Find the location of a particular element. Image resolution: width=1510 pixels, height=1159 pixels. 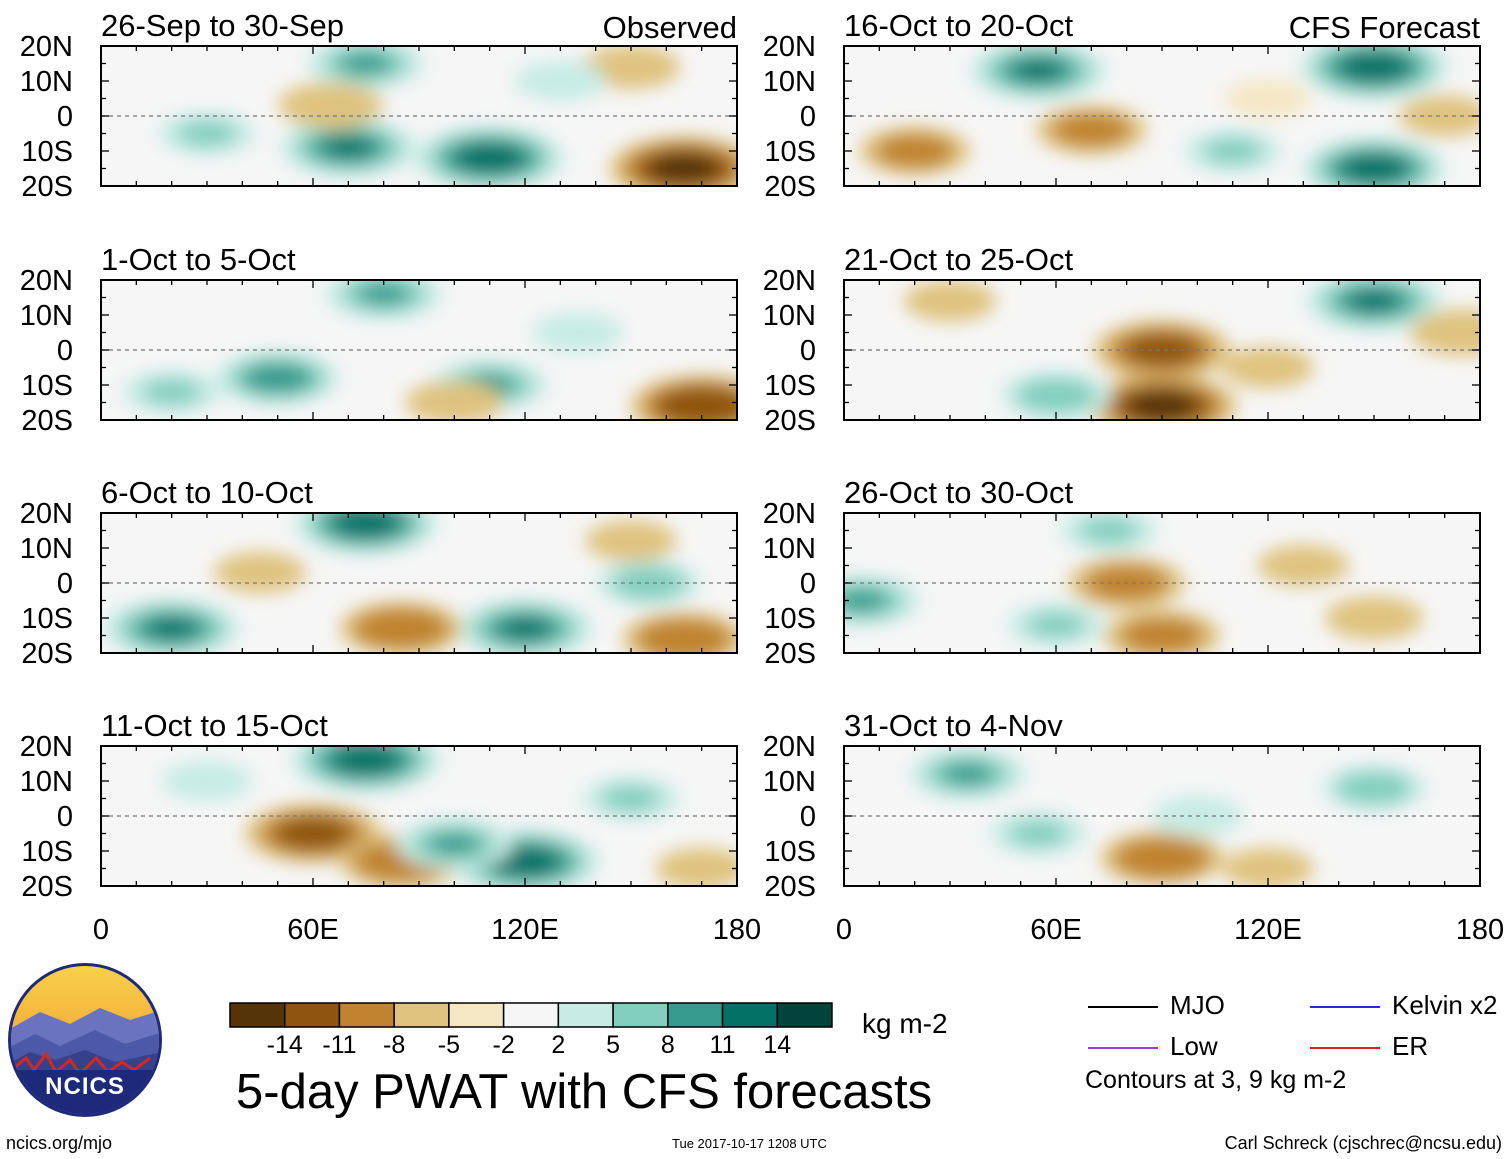

panel-title: 31-Oct to 4-Nov is located at coordinates (953, 725).